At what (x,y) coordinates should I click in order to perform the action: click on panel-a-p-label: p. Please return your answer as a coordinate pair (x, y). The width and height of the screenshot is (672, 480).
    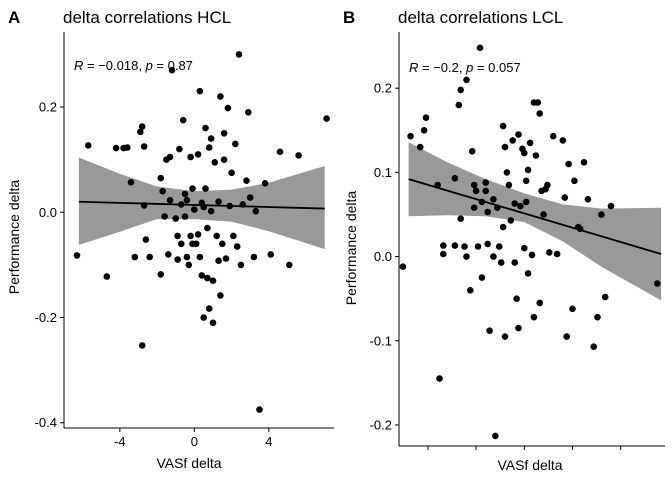
    Looking at the image, I should click on (149, 65).